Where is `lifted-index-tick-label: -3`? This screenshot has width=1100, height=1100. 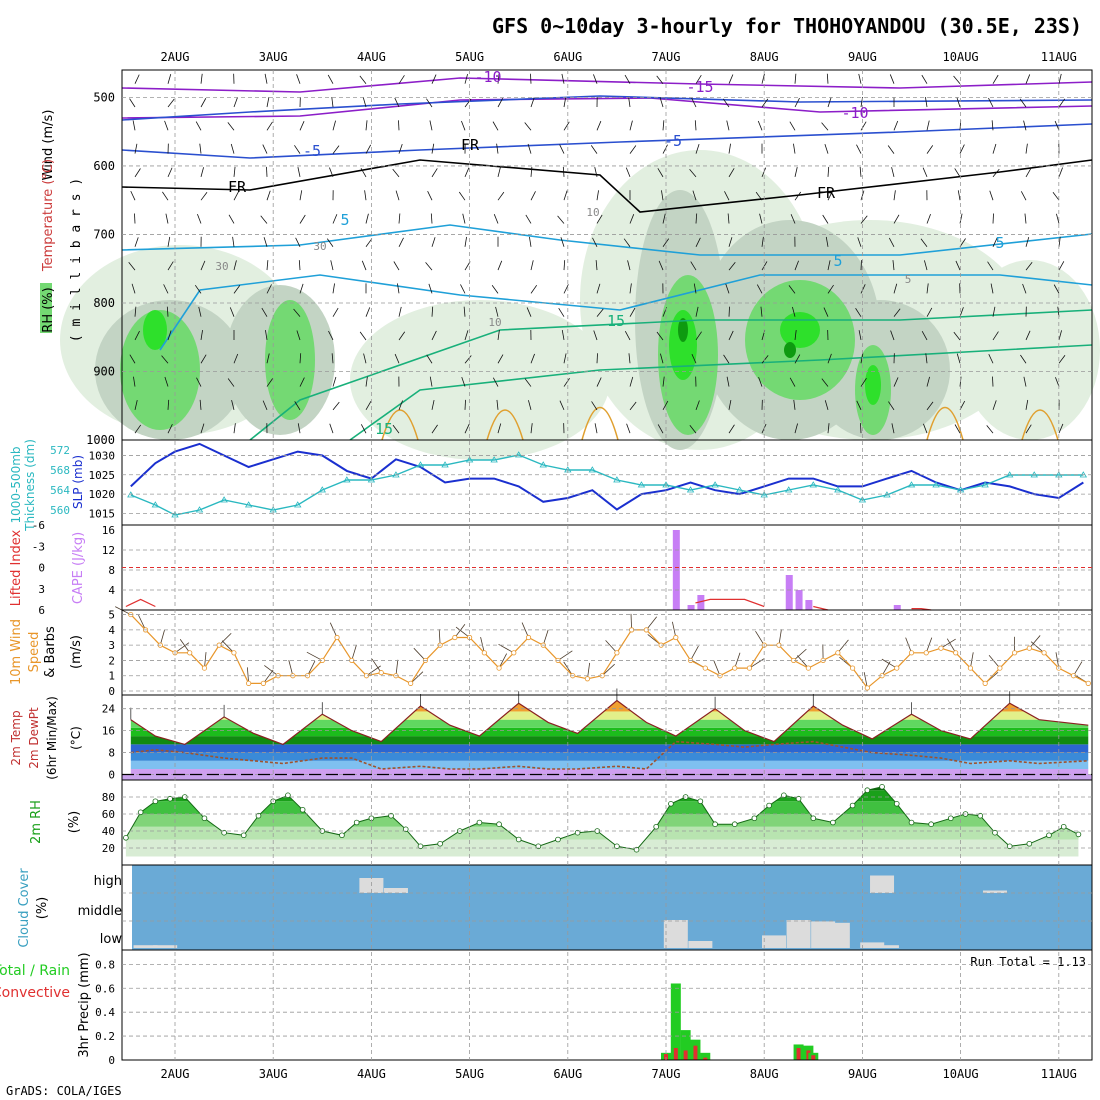 lifted-index-tick-label: -3 is located at coordinates (38, 546).